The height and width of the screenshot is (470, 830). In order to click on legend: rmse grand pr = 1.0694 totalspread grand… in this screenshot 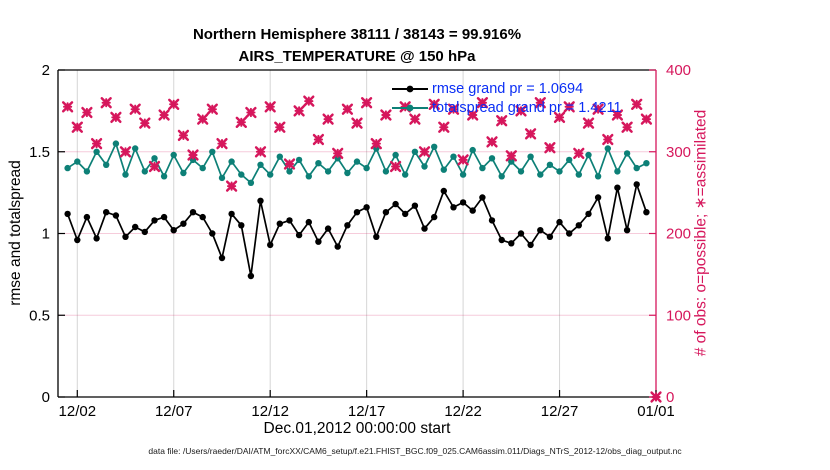, I will do `click(506, 98)`.